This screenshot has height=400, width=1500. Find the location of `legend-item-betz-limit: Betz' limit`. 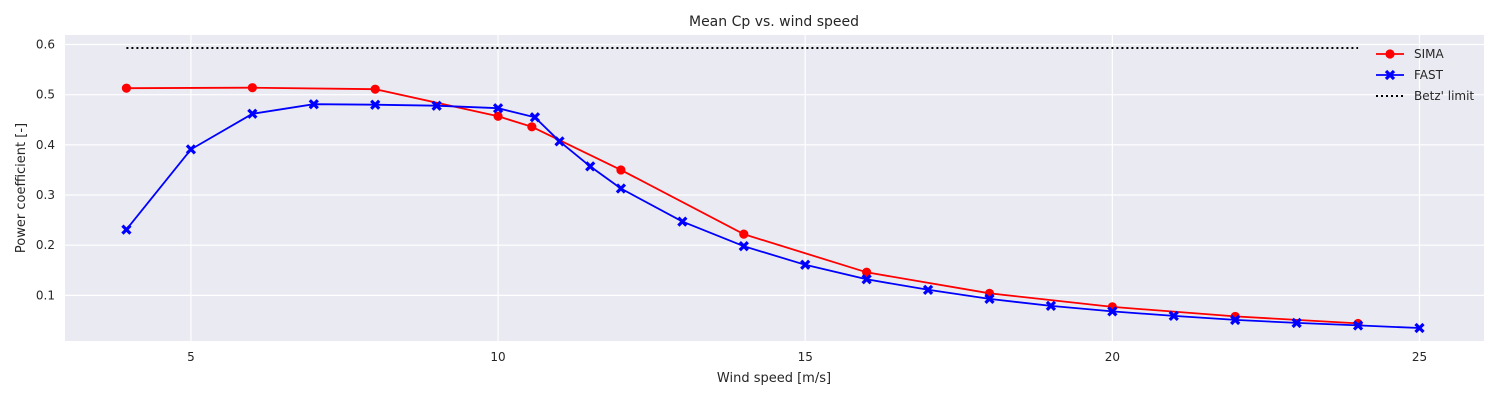

legend-item-betz-limit: Betz' limit is located at coordinates (1425, 96).